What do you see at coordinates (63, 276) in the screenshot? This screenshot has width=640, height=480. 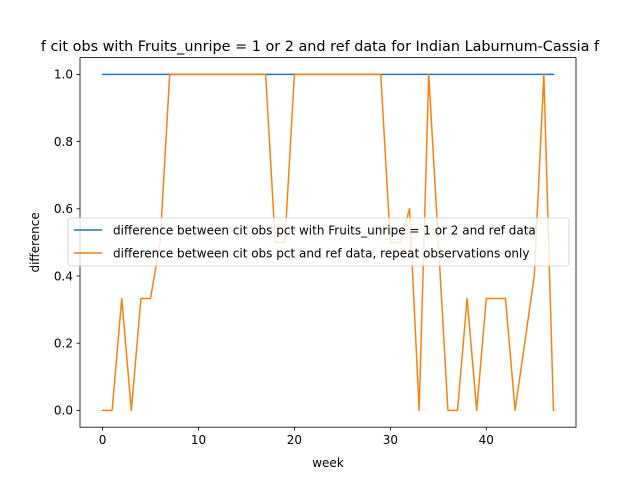 I see `y-tick-label: 0.4` at bounding box center [63, 276].